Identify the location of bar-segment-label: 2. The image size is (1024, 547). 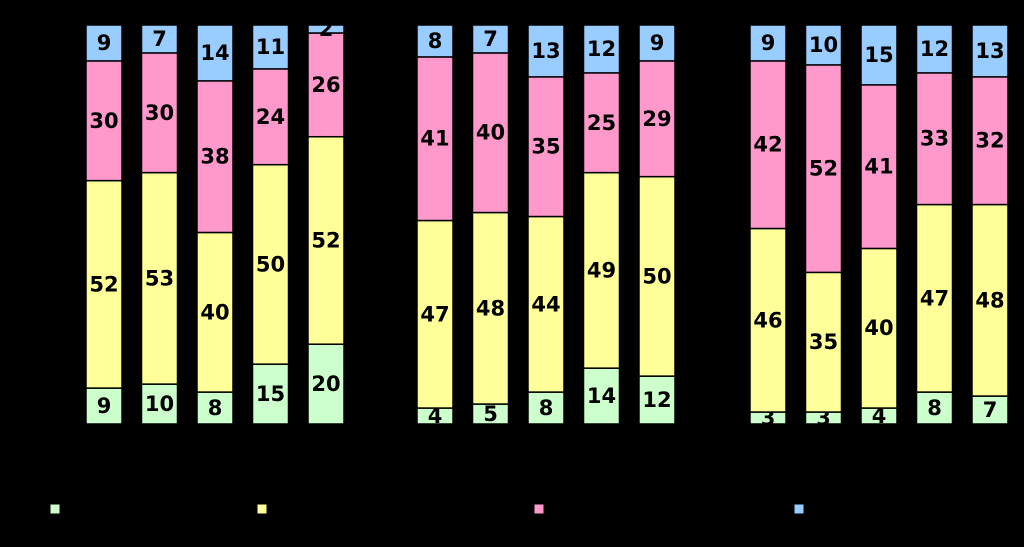
(326, 29).